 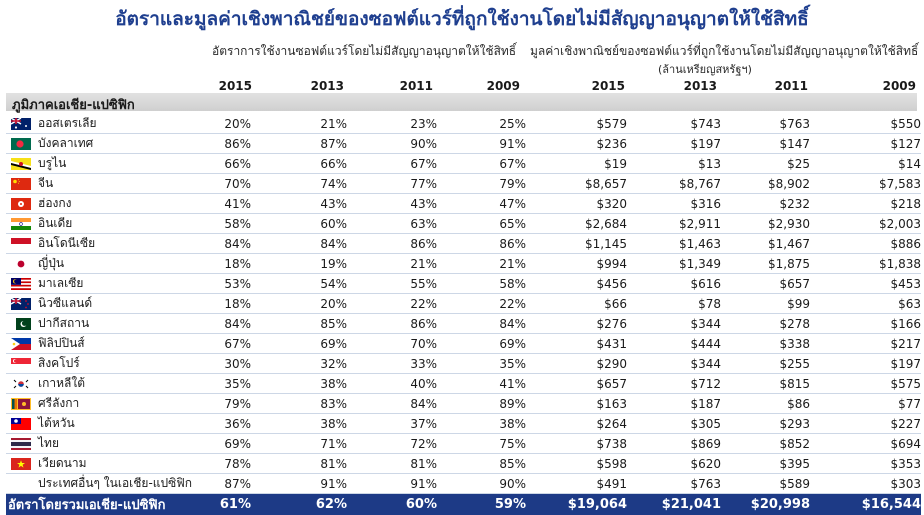 What do you see at coordinates (392, 304) in the screenshot?
I see `rate-cell: 22%` at bounding box center [392, 304].